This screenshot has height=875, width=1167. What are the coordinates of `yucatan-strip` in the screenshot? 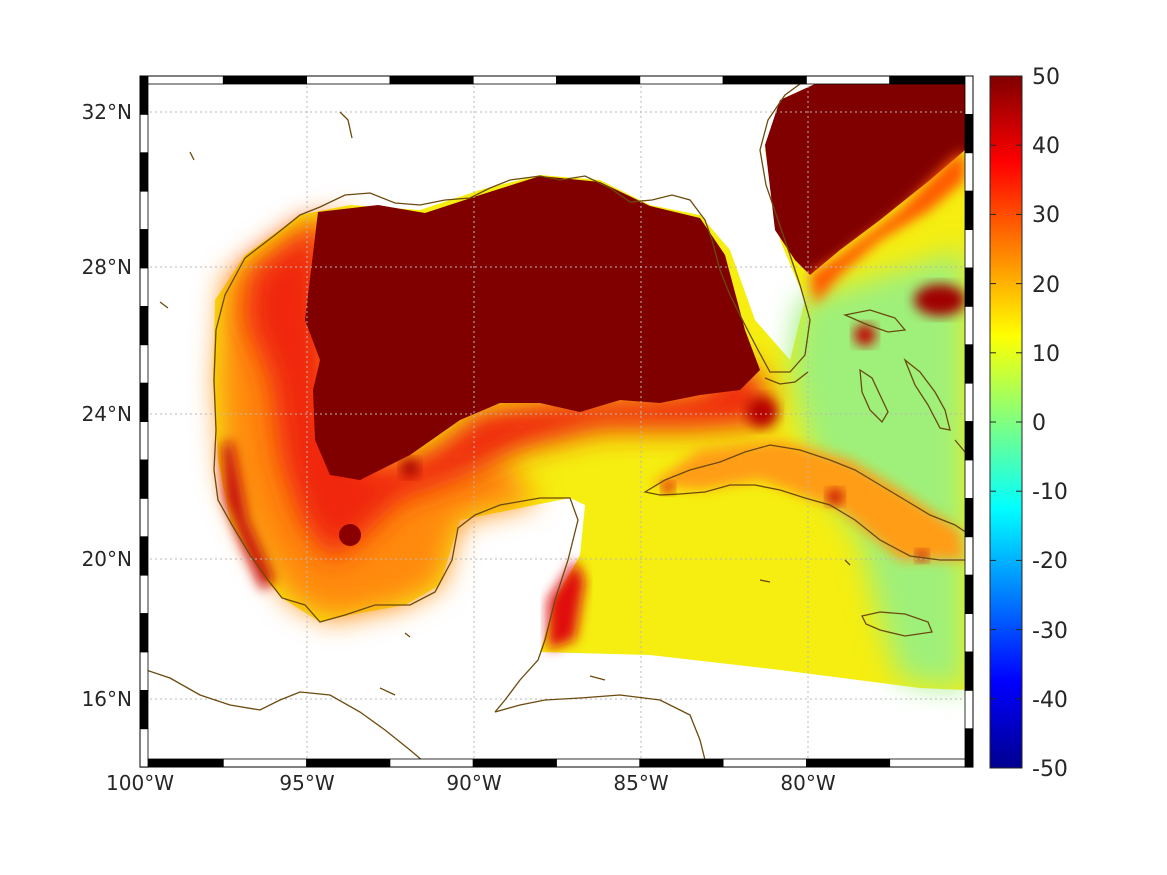 It's located at (566, 605).